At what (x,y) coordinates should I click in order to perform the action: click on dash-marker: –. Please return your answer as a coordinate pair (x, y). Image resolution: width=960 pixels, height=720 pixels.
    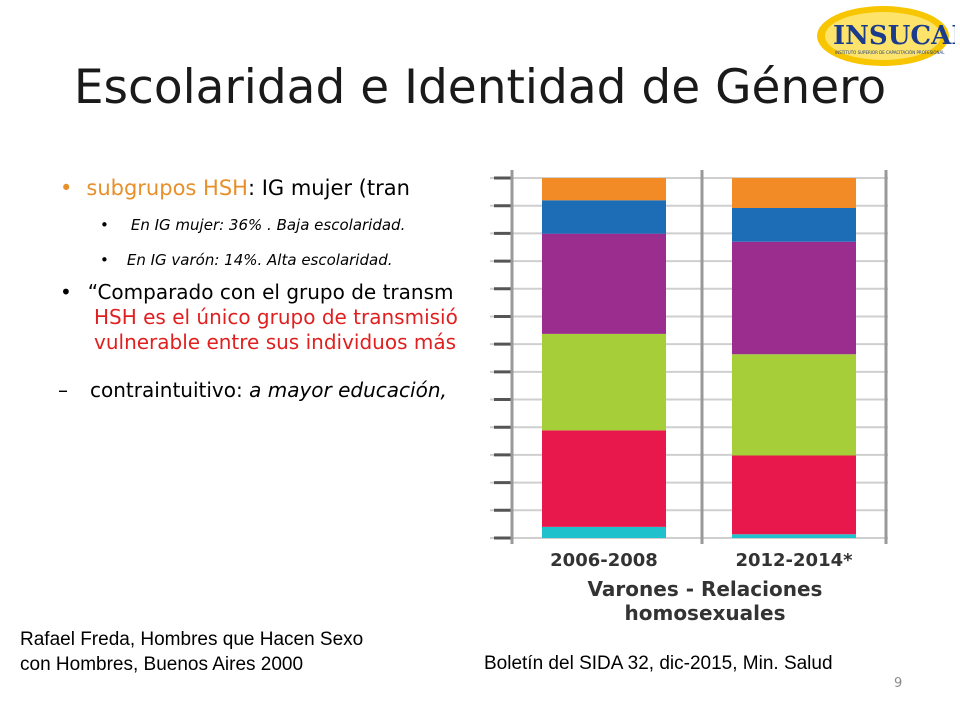
    Looking at the image, I should click on (63, 390).